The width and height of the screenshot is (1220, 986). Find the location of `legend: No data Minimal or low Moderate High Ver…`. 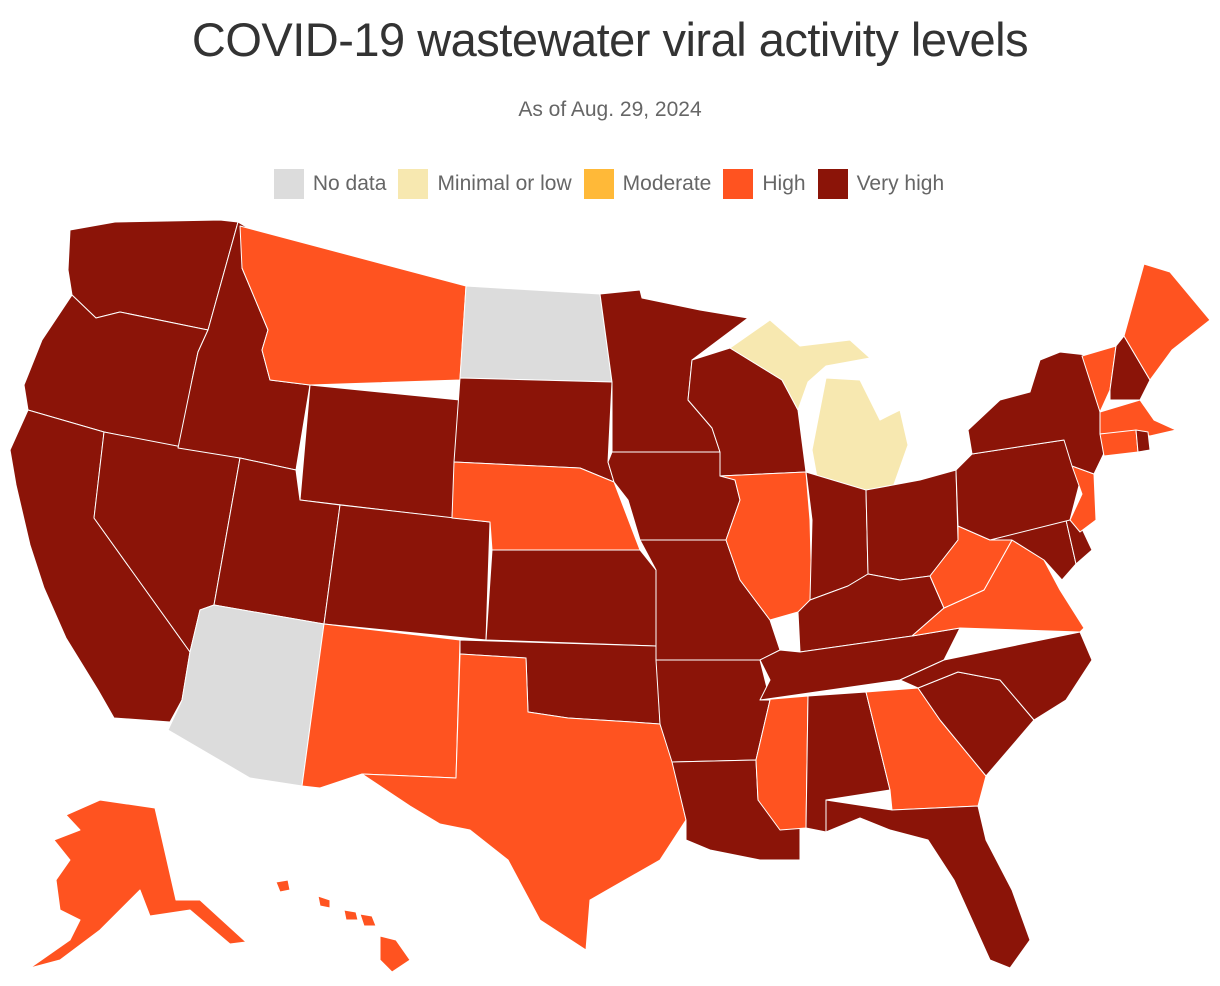

legend: No data Minimal or low Moderate High Ver… is located at coordinates (610, 184).